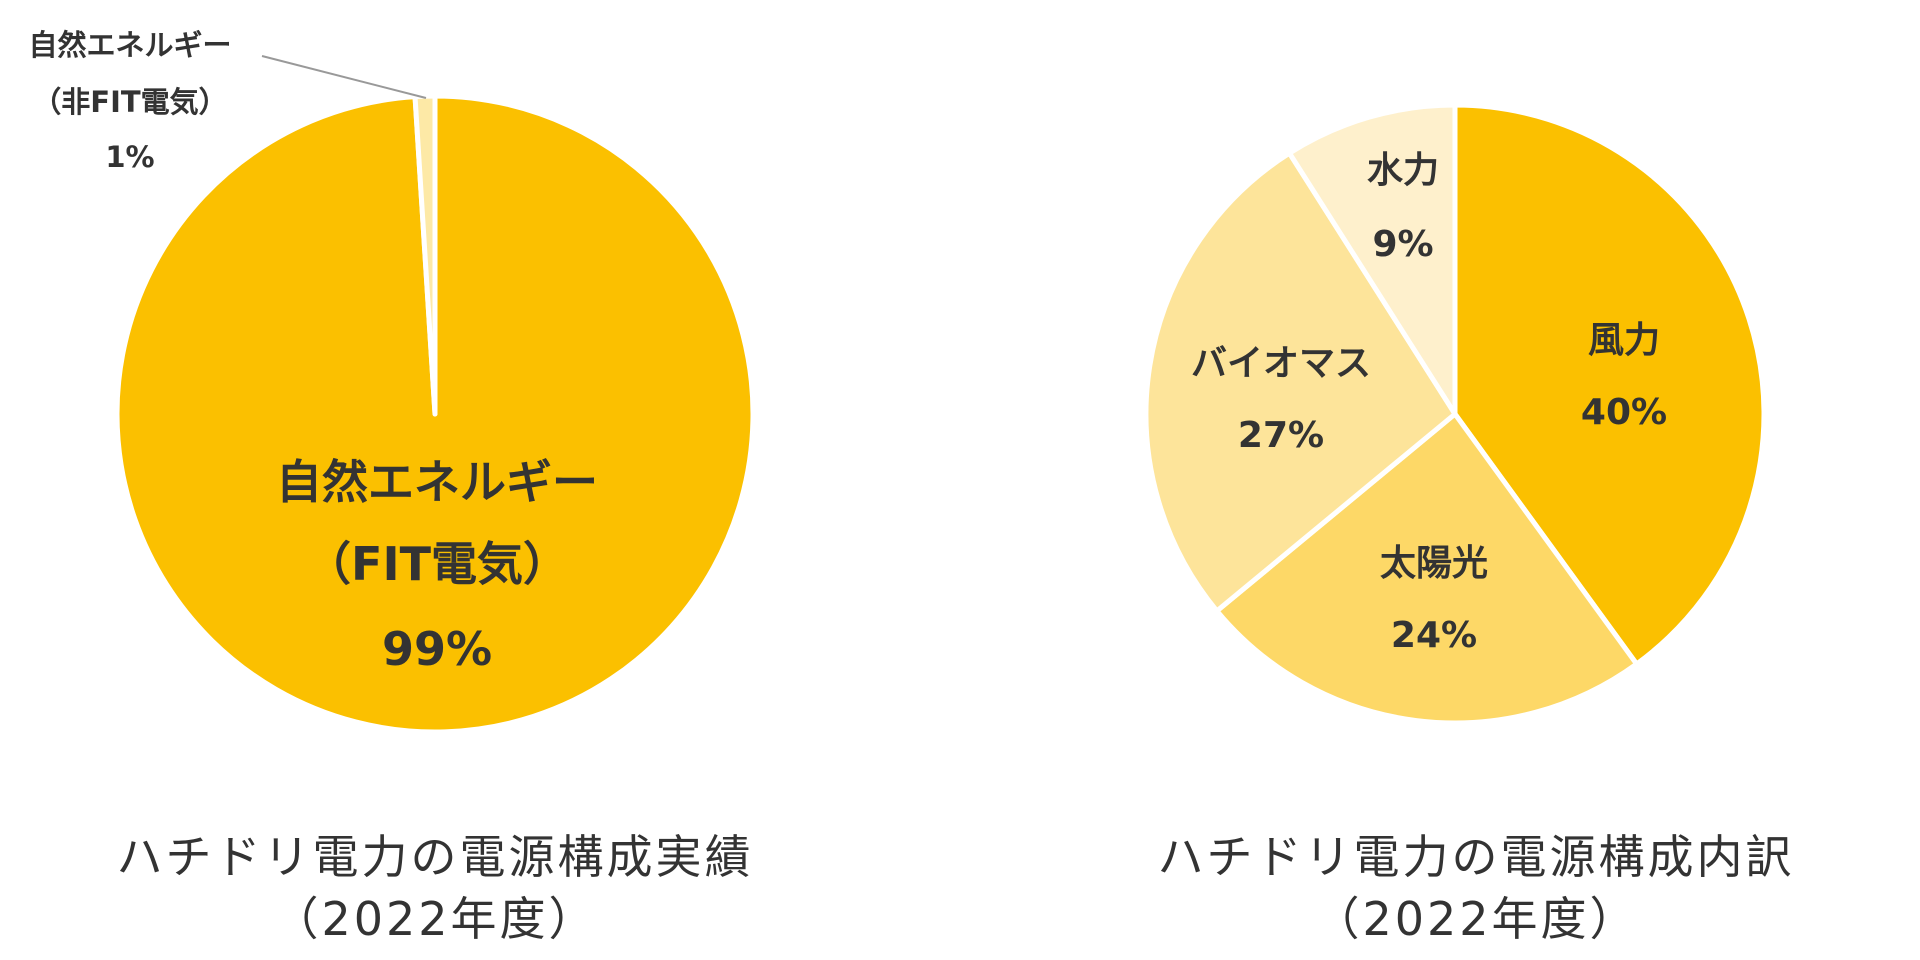 The image size is (1920, 960). What do you see at coordinates (1476, 857) in the screenshot?
I see `chart-title-right: ハチドリ電力の電源構成内訳` at bounding box center [1476, 857].